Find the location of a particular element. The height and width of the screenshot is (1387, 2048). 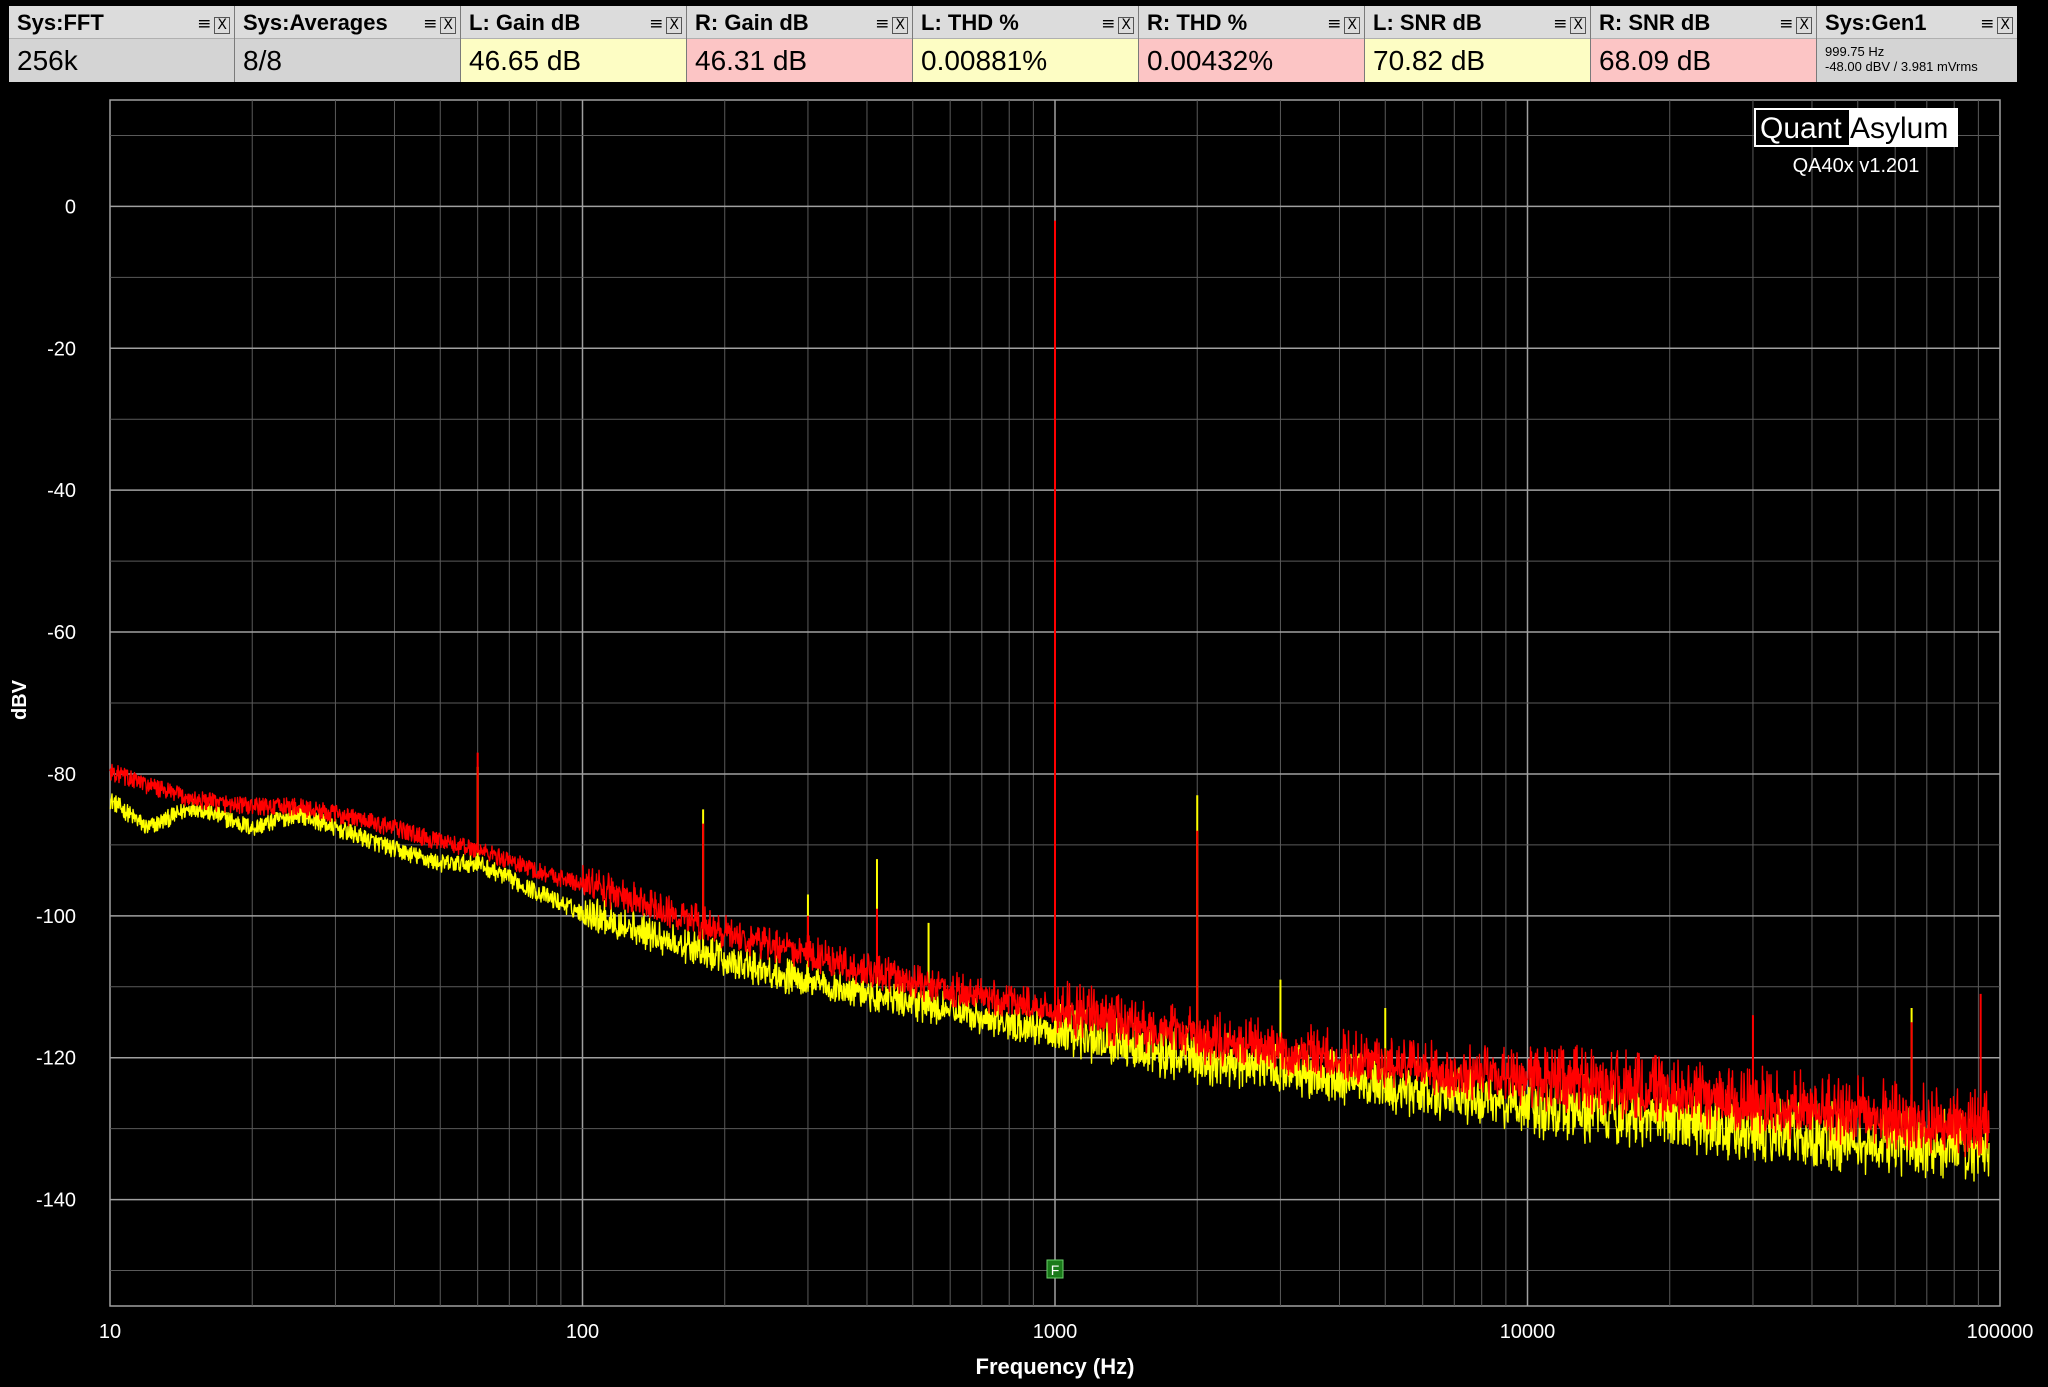

widget-sys-fft: Sys:FFT ≡ X 256k is located at coordinates (122, 44).